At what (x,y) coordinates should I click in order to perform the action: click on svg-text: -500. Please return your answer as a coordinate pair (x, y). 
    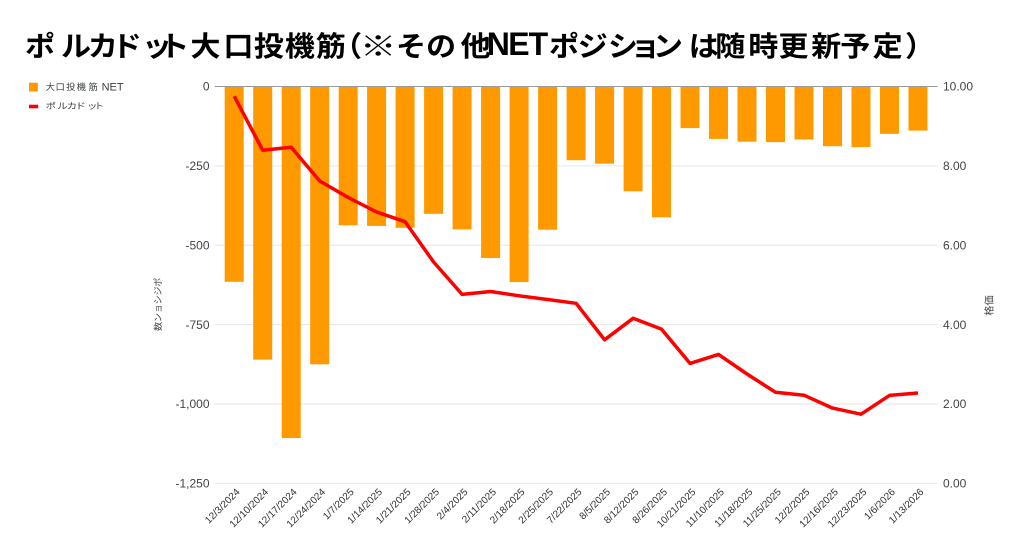
    Looking at the image, I should click on (197, 246).